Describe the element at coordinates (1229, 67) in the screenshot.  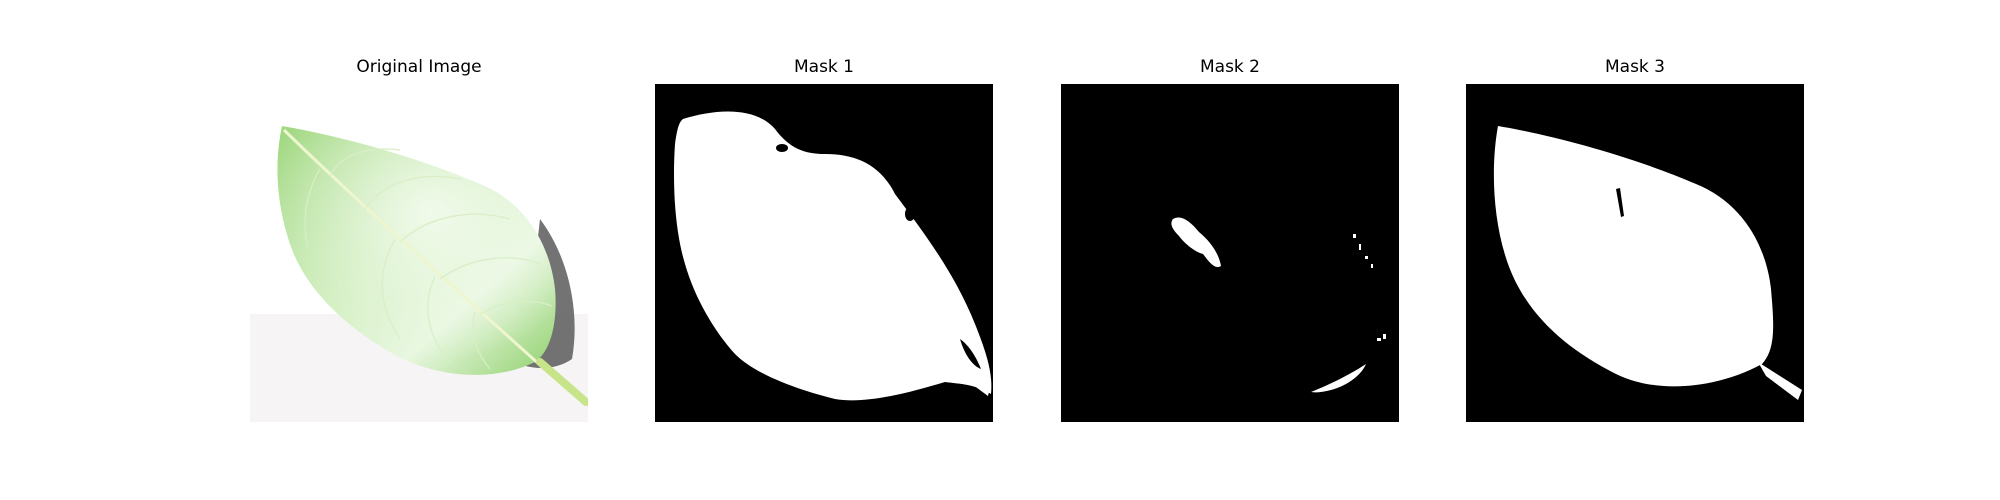
I see `panel-title: Mask 2` at that location.